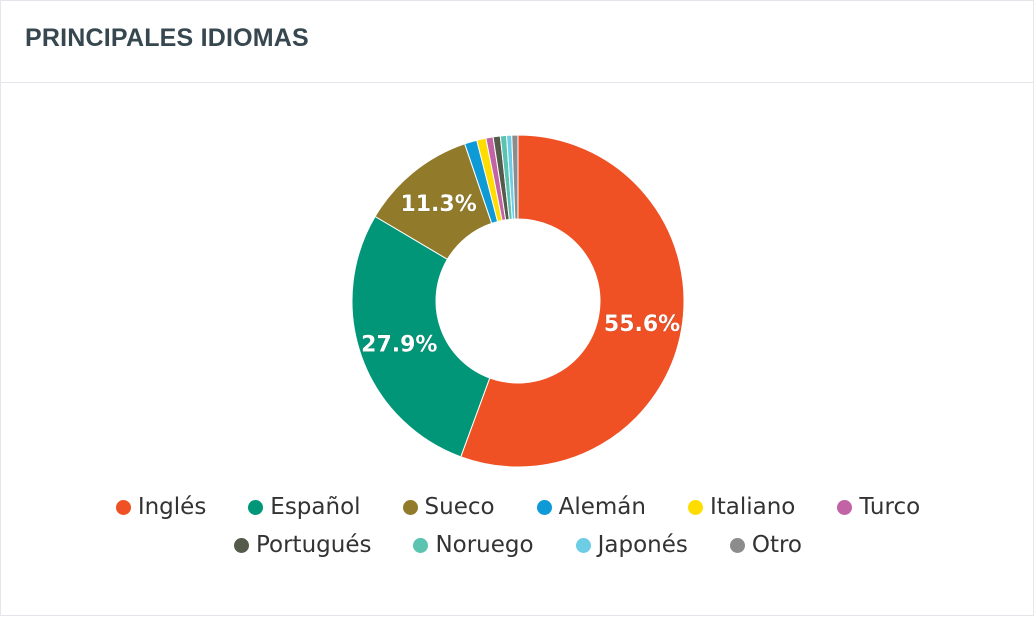  What do you see at coordinates (890, 507) in the screenshot?
I see `legend-label: Turco` at bounding box center [890, 507].